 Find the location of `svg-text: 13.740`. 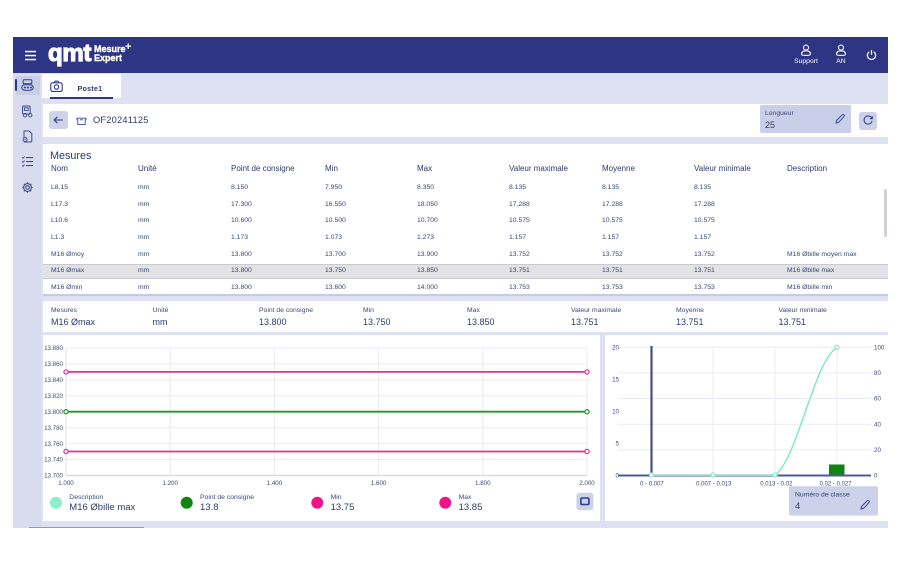

svg-text: 13.740 is located at coordinates (53, 460).